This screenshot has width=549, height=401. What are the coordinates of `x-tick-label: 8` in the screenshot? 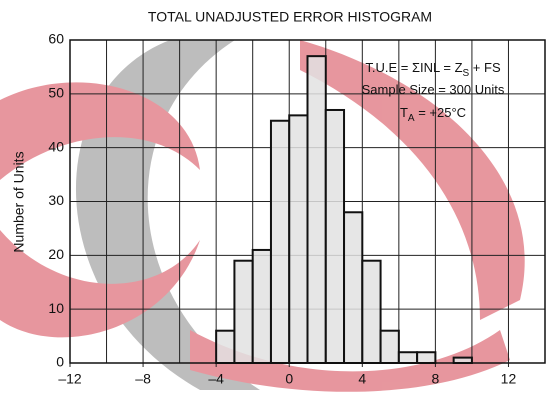 It's located at (435, 379).